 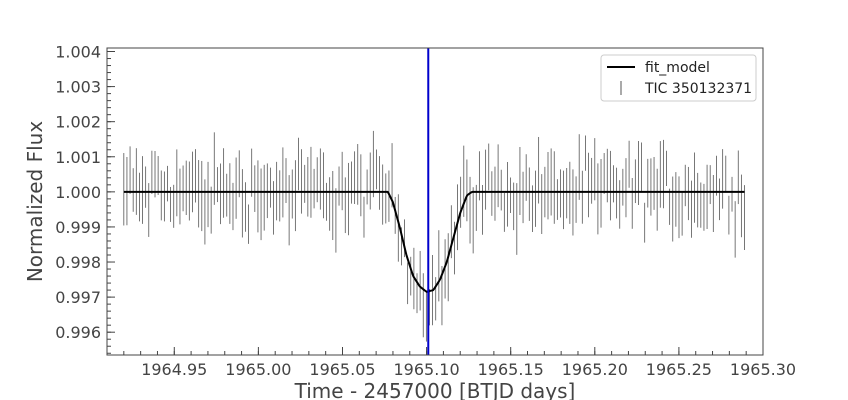 What do you see at coordinates (679, 369) in the screenshot?
I see `x-tick-label: 1965.25` at bounding box center [679, 369].